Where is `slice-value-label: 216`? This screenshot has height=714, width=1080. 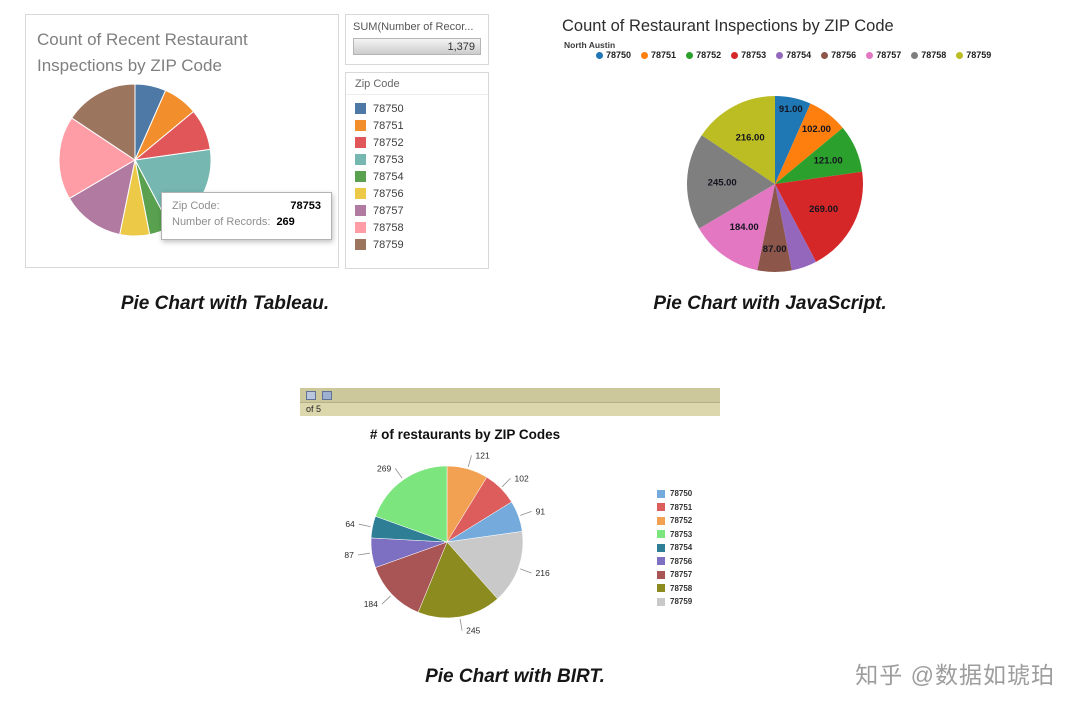 slice-value-label: 216 is located at coordinates (543, 573).